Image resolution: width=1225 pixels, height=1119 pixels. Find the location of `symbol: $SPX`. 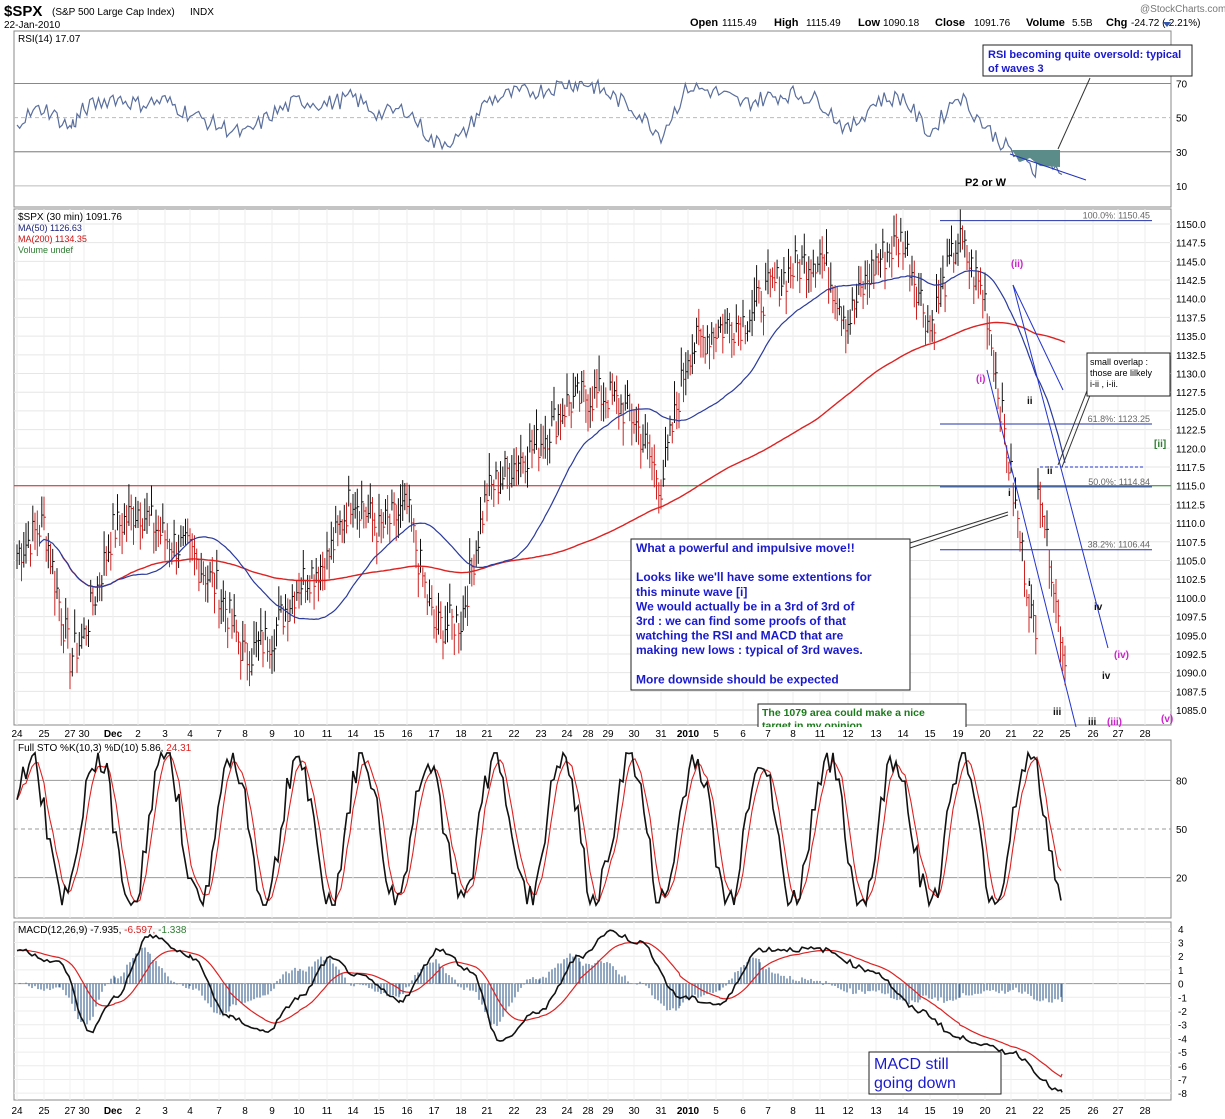

symbol: $SPX is located at coordinates (23, 11).